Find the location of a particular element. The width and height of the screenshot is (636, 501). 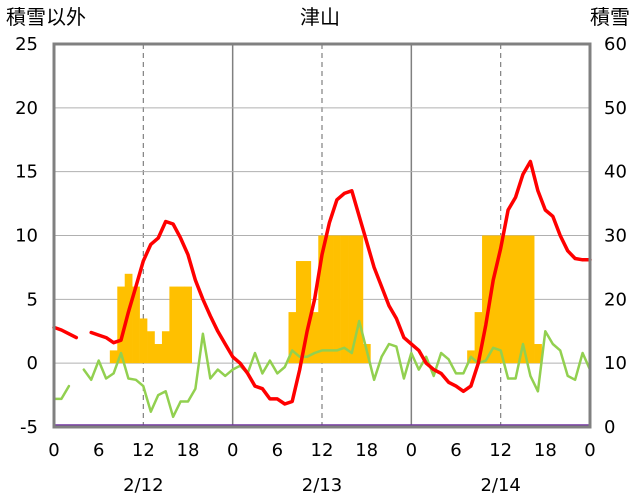

left-tick-label: 5 is located at coordinates (32, 299).